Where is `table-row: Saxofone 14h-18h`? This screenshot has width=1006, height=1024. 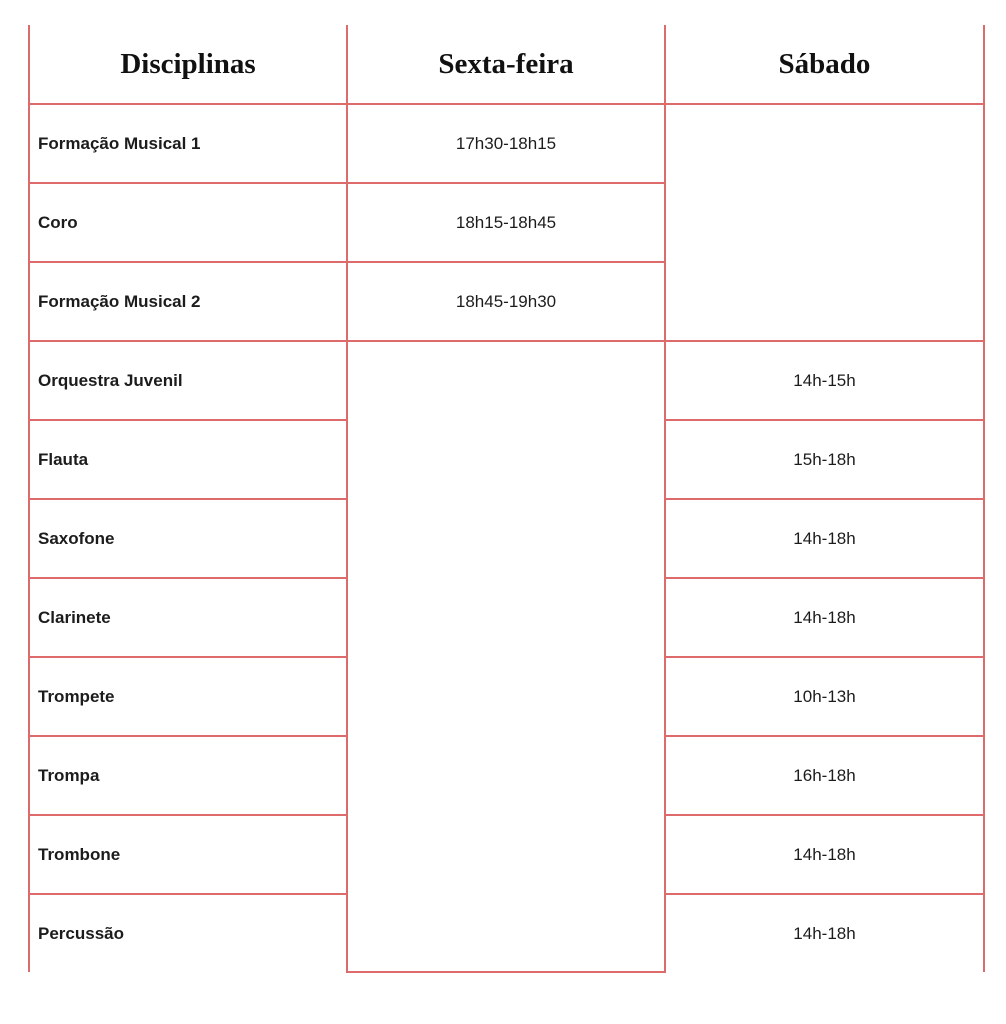
table-row: Saxofone 14h-18h is located at coordinates (506, 538).